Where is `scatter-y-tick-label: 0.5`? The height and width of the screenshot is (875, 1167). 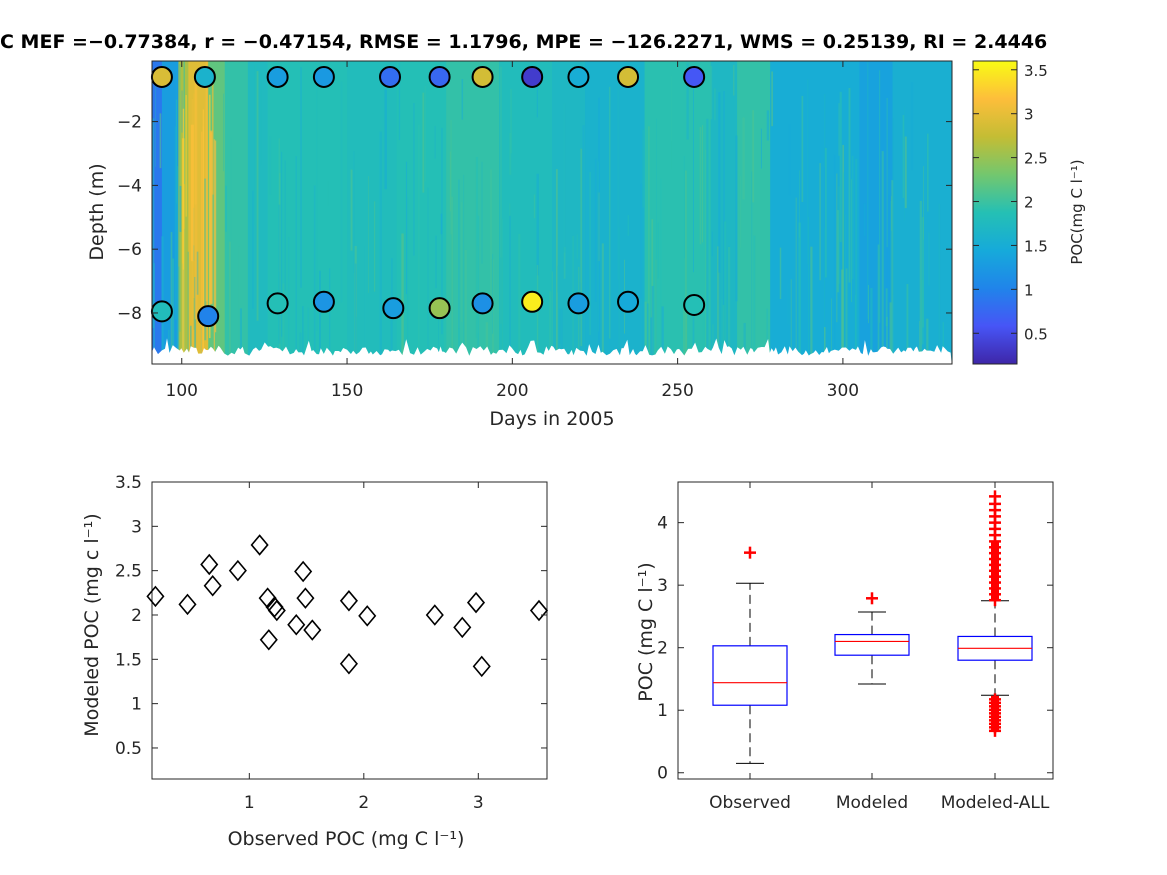 scatter-y-tick-label: 0.5 is located at coordinates (128, 749).